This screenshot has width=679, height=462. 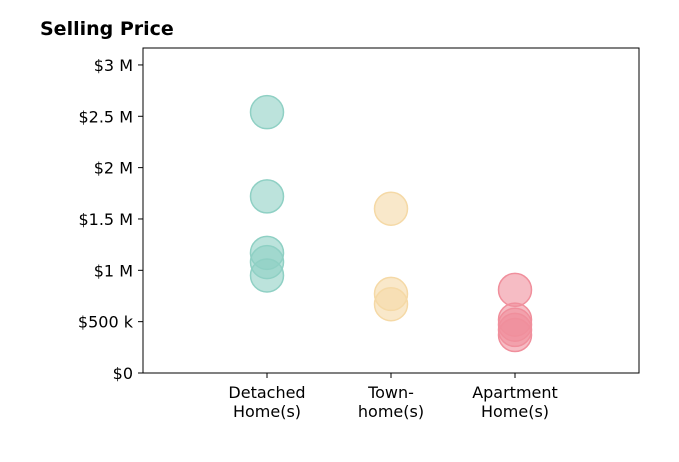 I want to click on x-tick-label-line: Town-, so click(x=390, y=392).